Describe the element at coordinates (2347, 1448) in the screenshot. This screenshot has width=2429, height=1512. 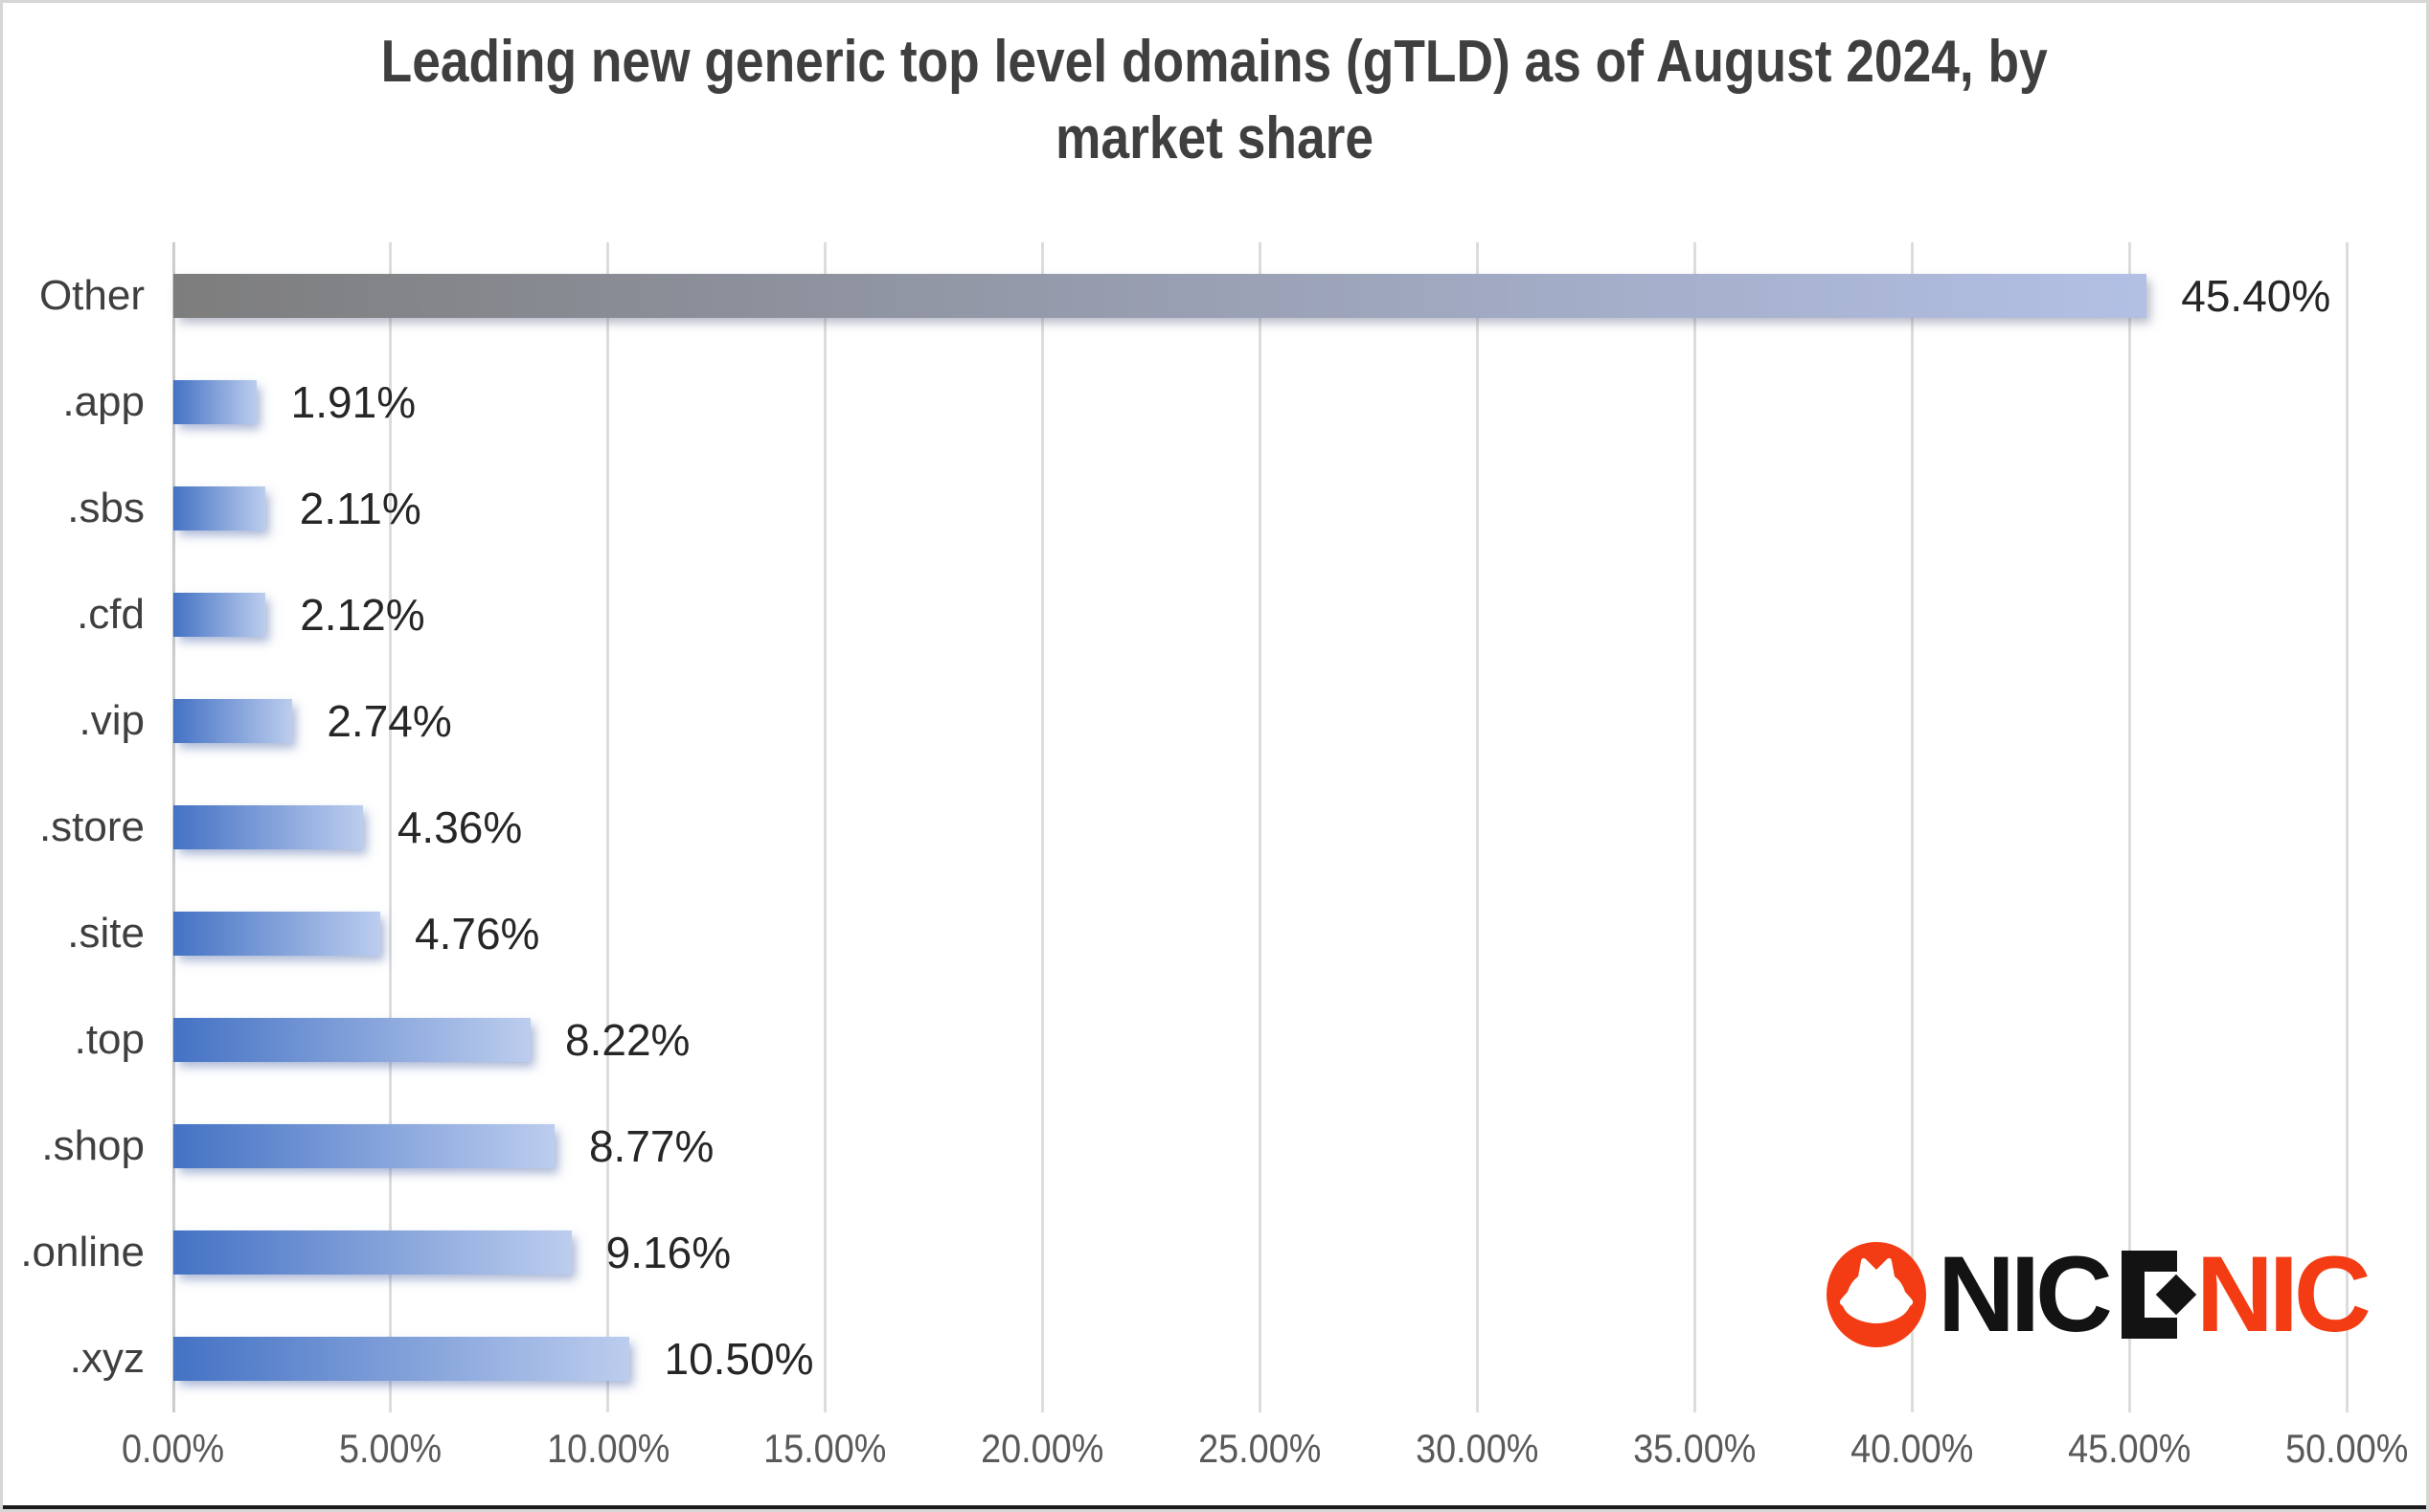
I see `x-tick-label: 50.00%` at that location.